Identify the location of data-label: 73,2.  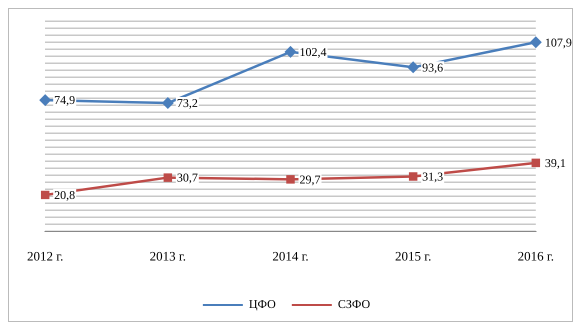
(187, 103).